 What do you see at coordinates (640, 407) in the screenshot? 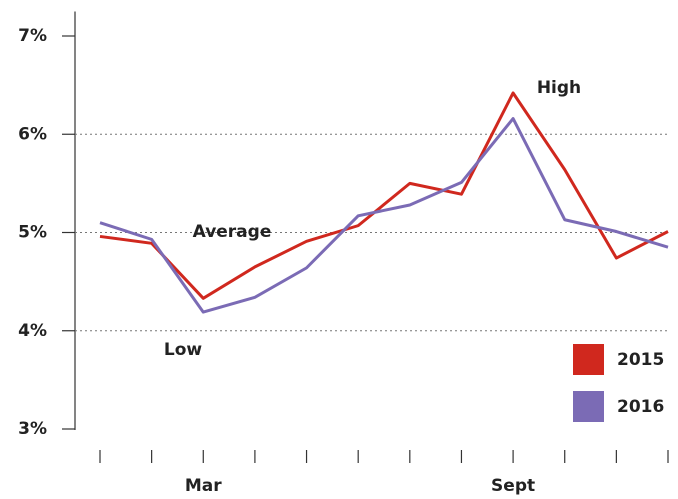
I see `legend-label: 2016` at bounding box center [640, 407].